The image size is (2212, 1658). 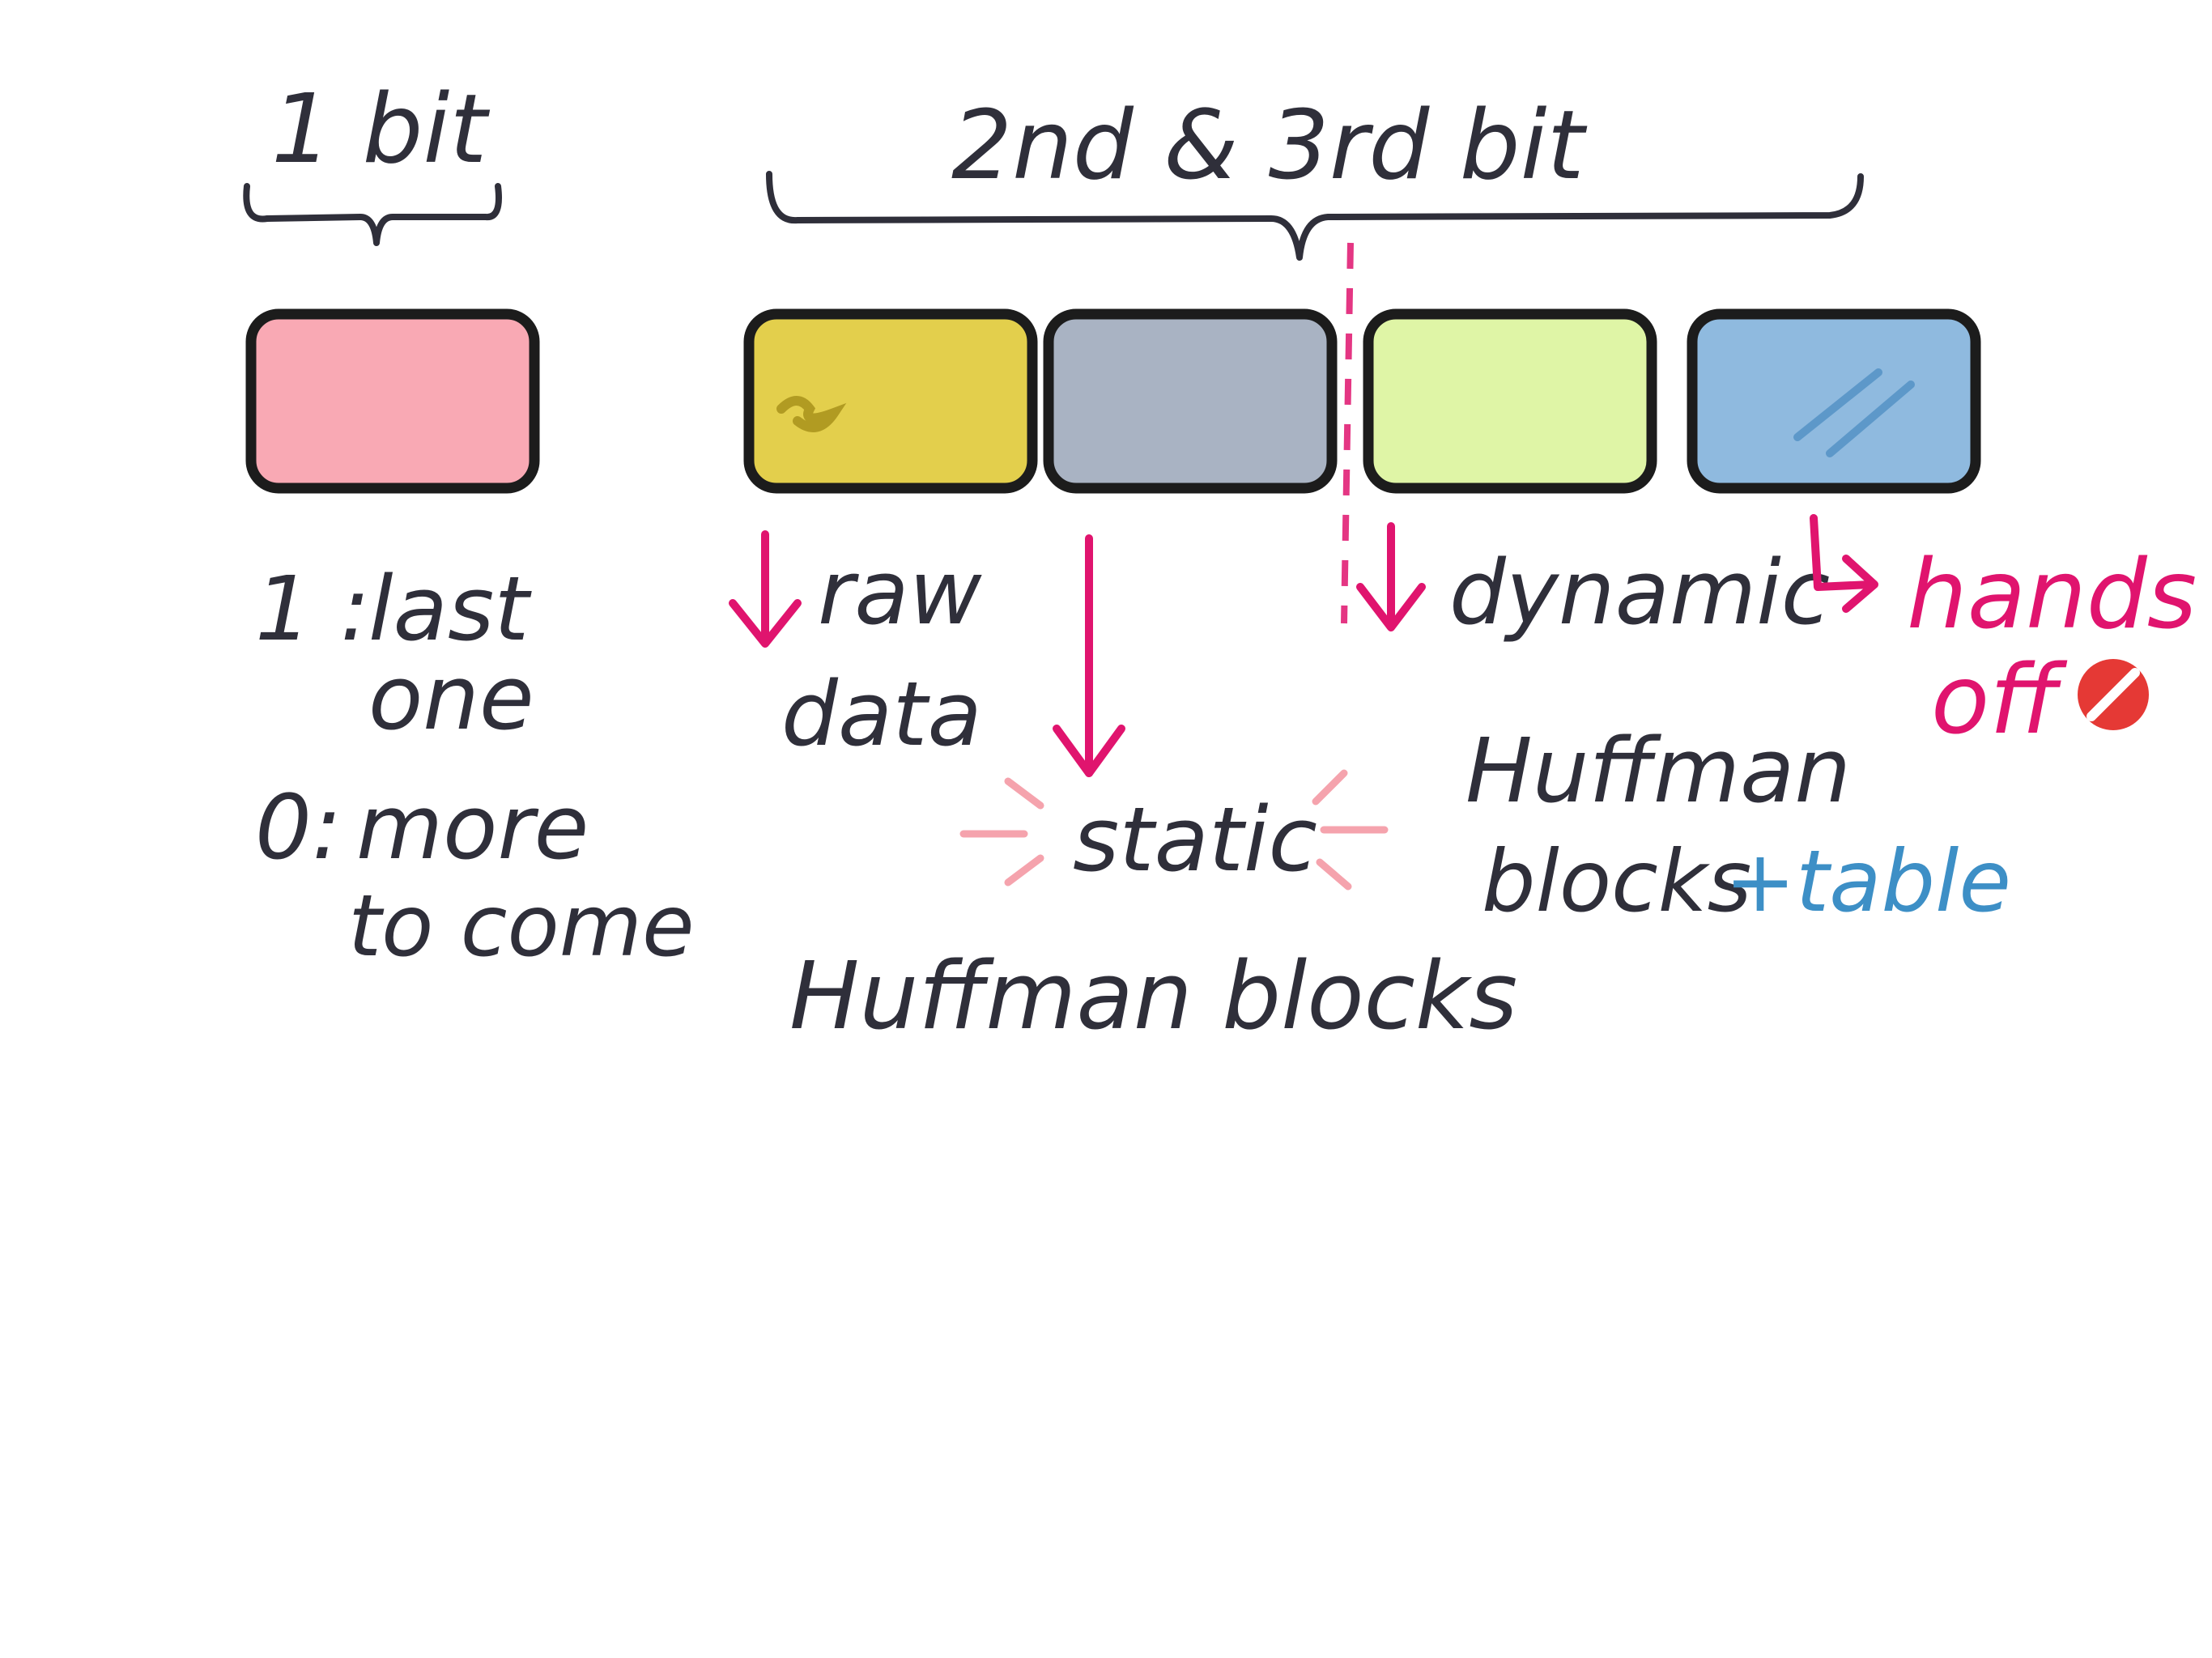 What do you see at coordinates (472, 827) in the screenshot?
I see `more-label: more` at bounding box center [472, 827].